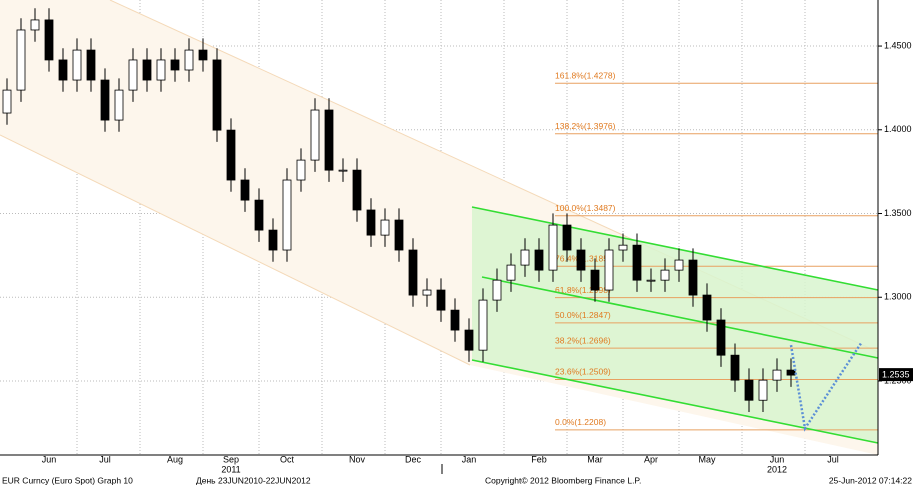  I want to click on fib-label: 61.8%(1.2998), so click(583, 290).